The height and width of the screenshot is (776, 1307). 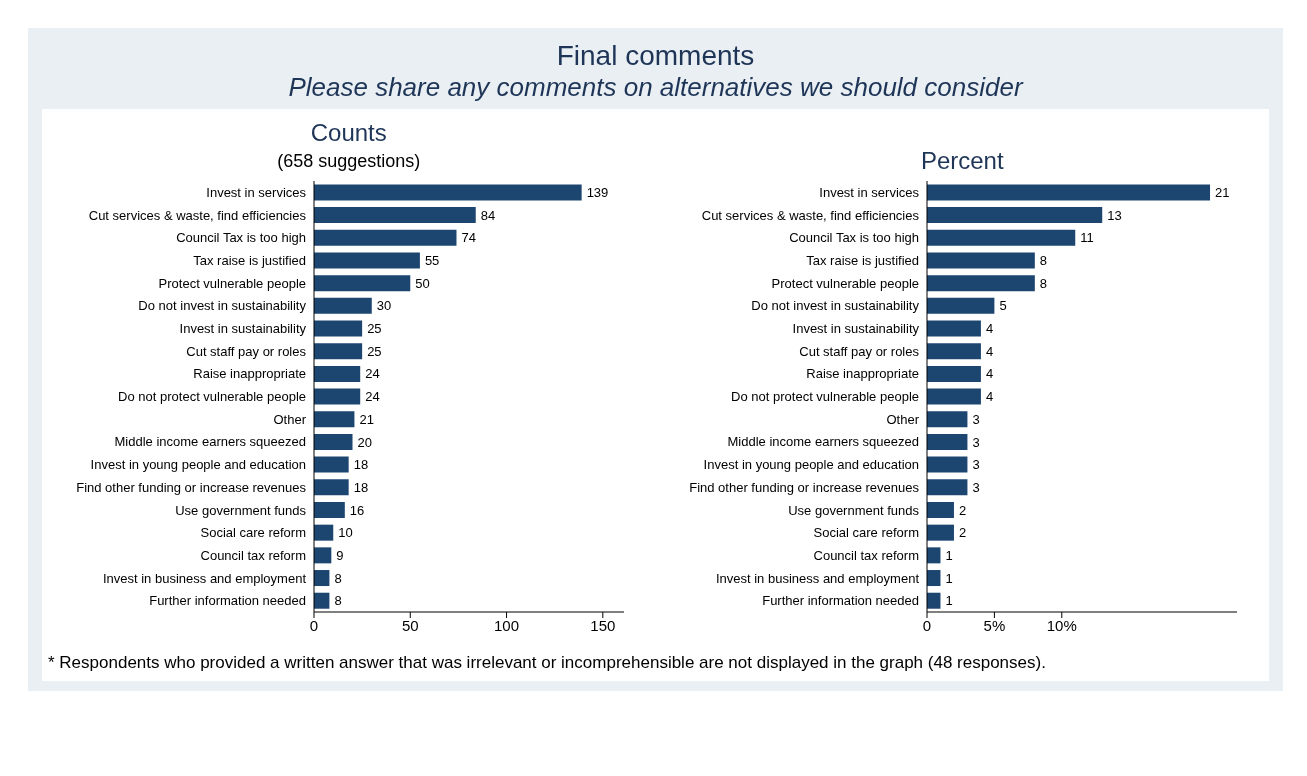 I want to click on x-tick-label: 10%, so click(x=1062, y=625).